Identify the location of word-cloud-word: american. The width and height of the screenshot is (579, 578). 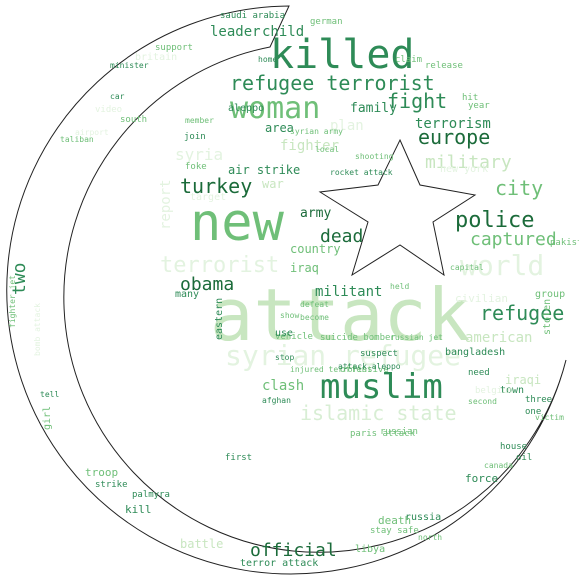
(498, 338).